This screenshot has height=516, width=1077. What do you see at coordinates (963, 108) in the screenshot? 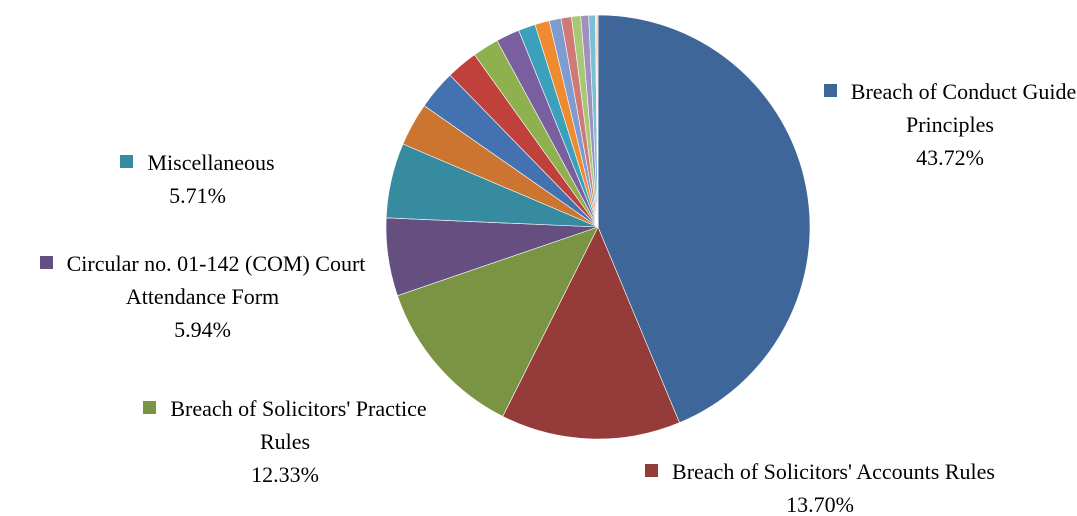
I see `category-label: Breach of Conduct Guide Principles` at bounding box center [963, 108].